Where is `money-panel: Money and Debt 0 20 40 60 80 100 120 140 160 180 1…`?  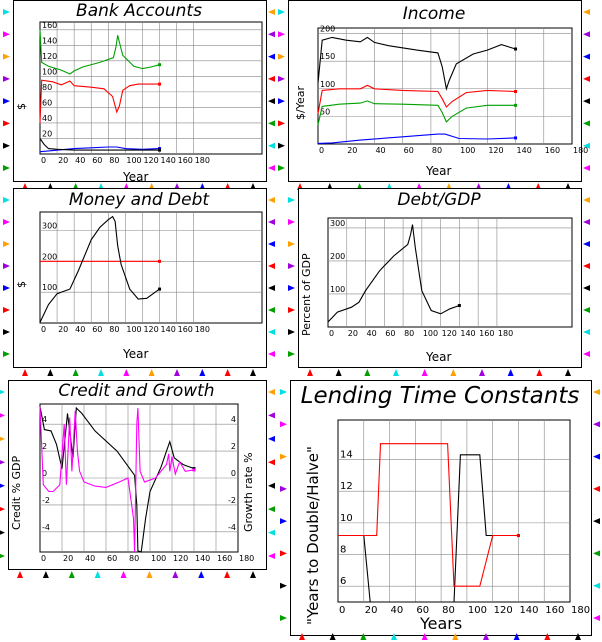
money-panel: Money and Debt 0 20 40 60 80 100 120 140 160 180 1… is located at coordinates (138, 282).